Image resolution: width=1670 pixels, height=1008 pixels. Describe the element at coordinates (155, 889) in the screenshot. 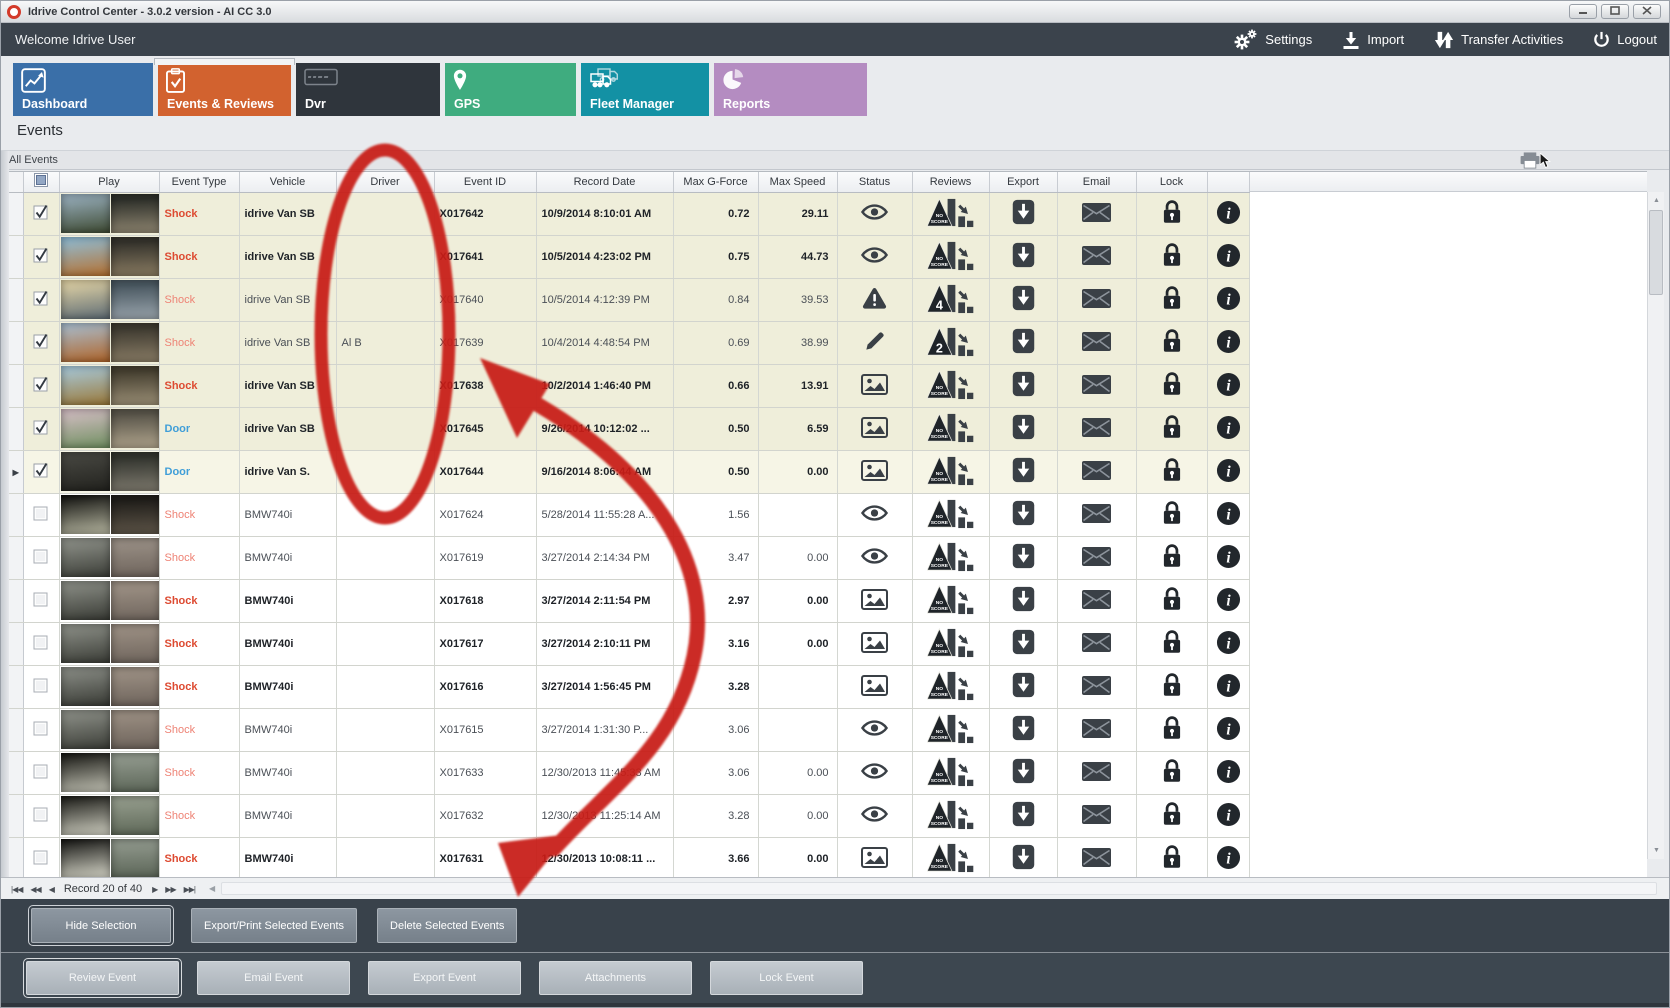

I see `nav-next-button: ▶` at that location.